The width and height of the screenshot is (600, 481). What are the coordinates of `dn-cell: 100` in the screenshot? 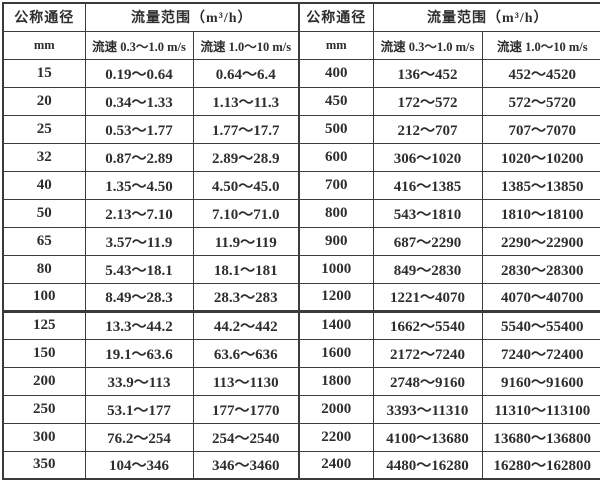 It's located at (44, 297).